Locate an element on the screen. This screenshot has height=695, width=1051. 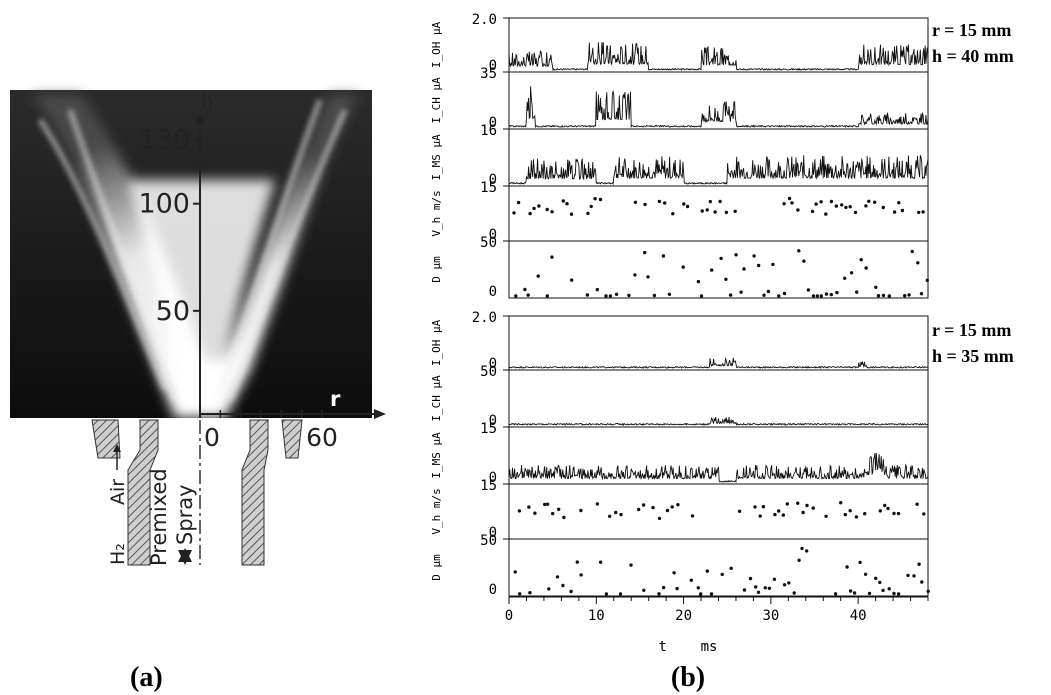
y-axis-label: D μm is located at coordinates (436, 269).